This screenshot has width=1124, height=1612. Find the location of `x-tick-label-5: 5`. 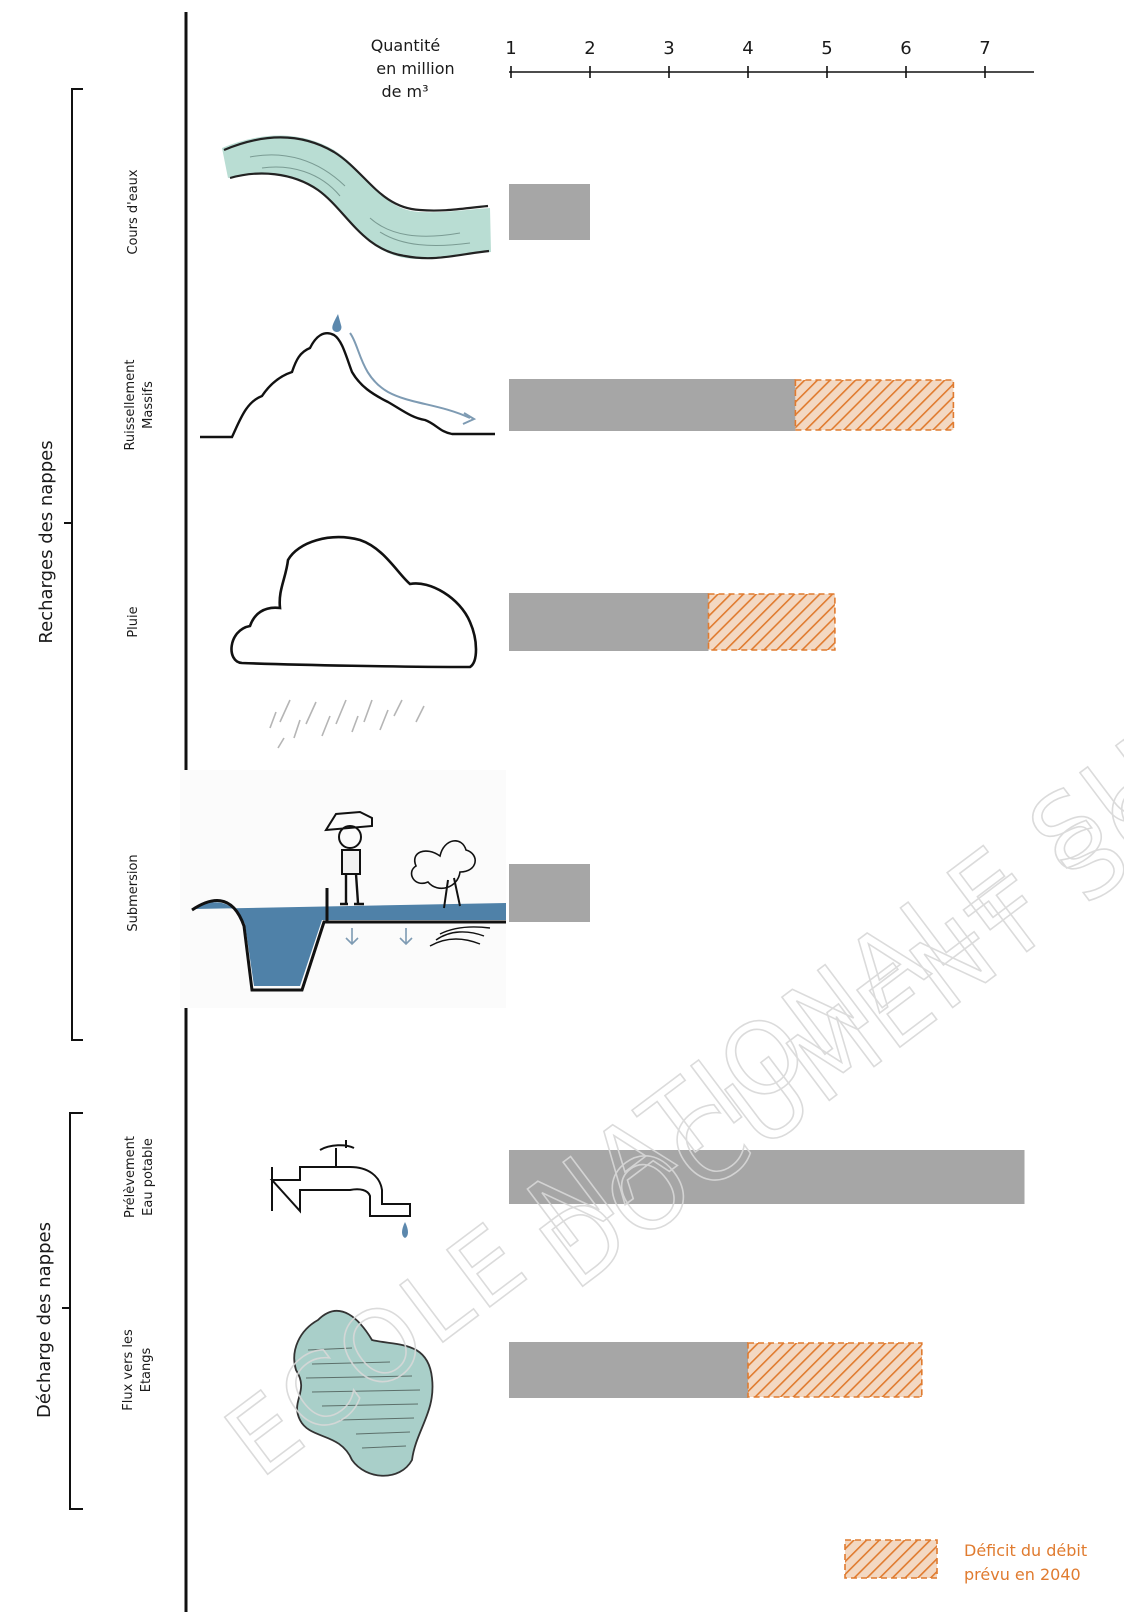

x-tick-label-5: 5 is located at coordinates (826, 48).